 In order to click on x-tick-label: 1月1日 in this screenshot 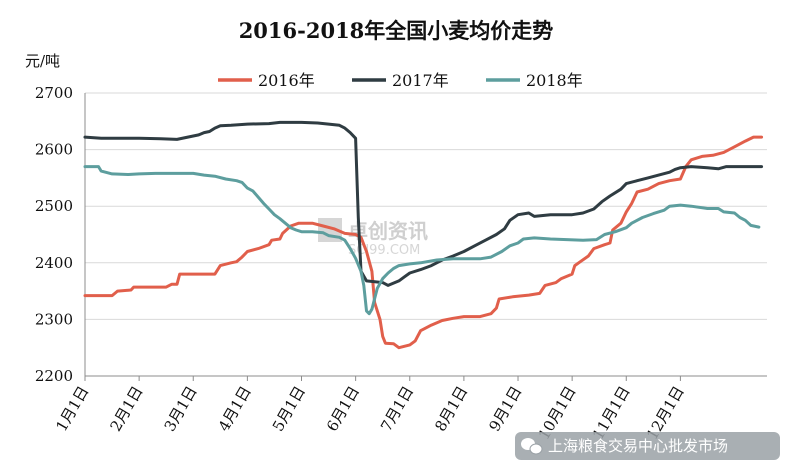, I will do `click(72, 409)`.